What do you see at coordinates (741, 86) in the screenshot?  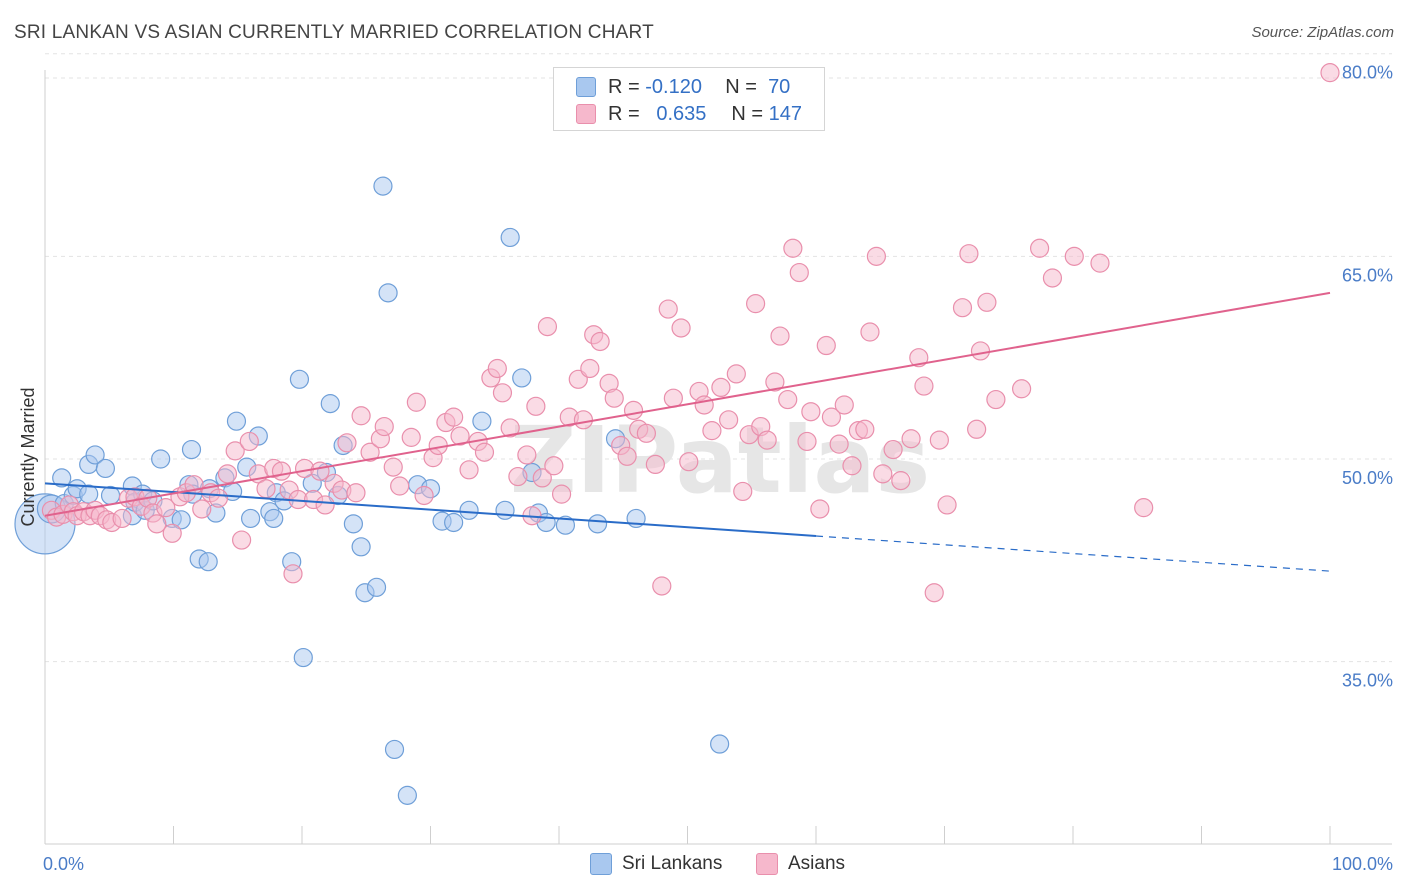 I see `legend-n-label: N =` at bounding box center [741, 86].